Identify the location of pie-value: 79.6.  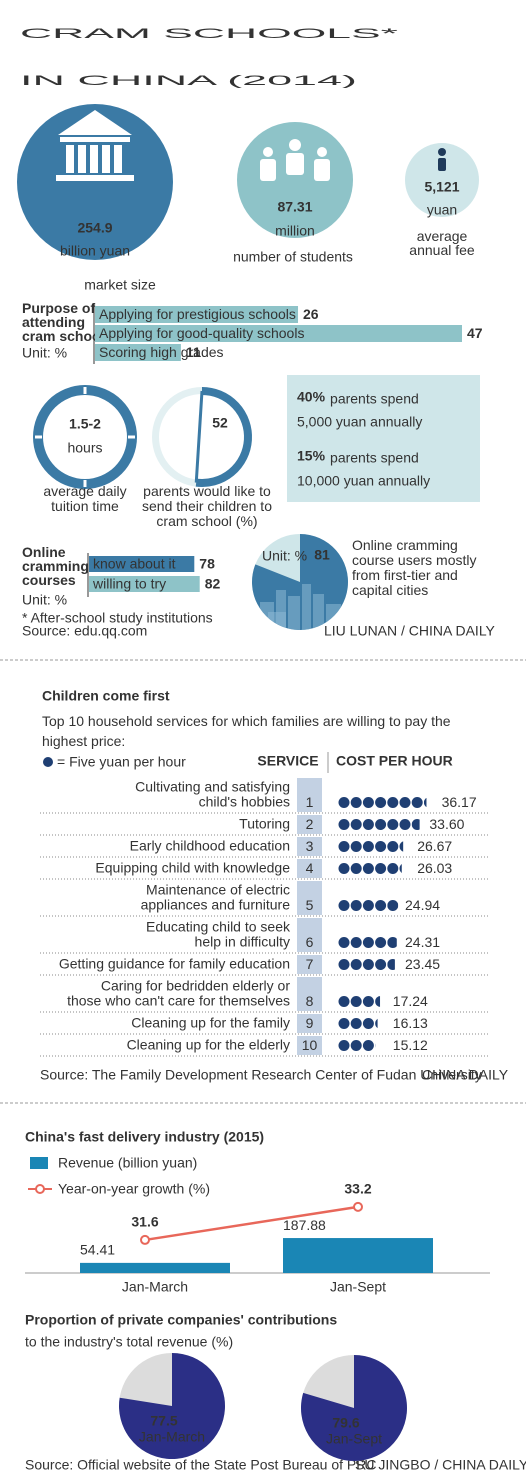
(345, 1423).